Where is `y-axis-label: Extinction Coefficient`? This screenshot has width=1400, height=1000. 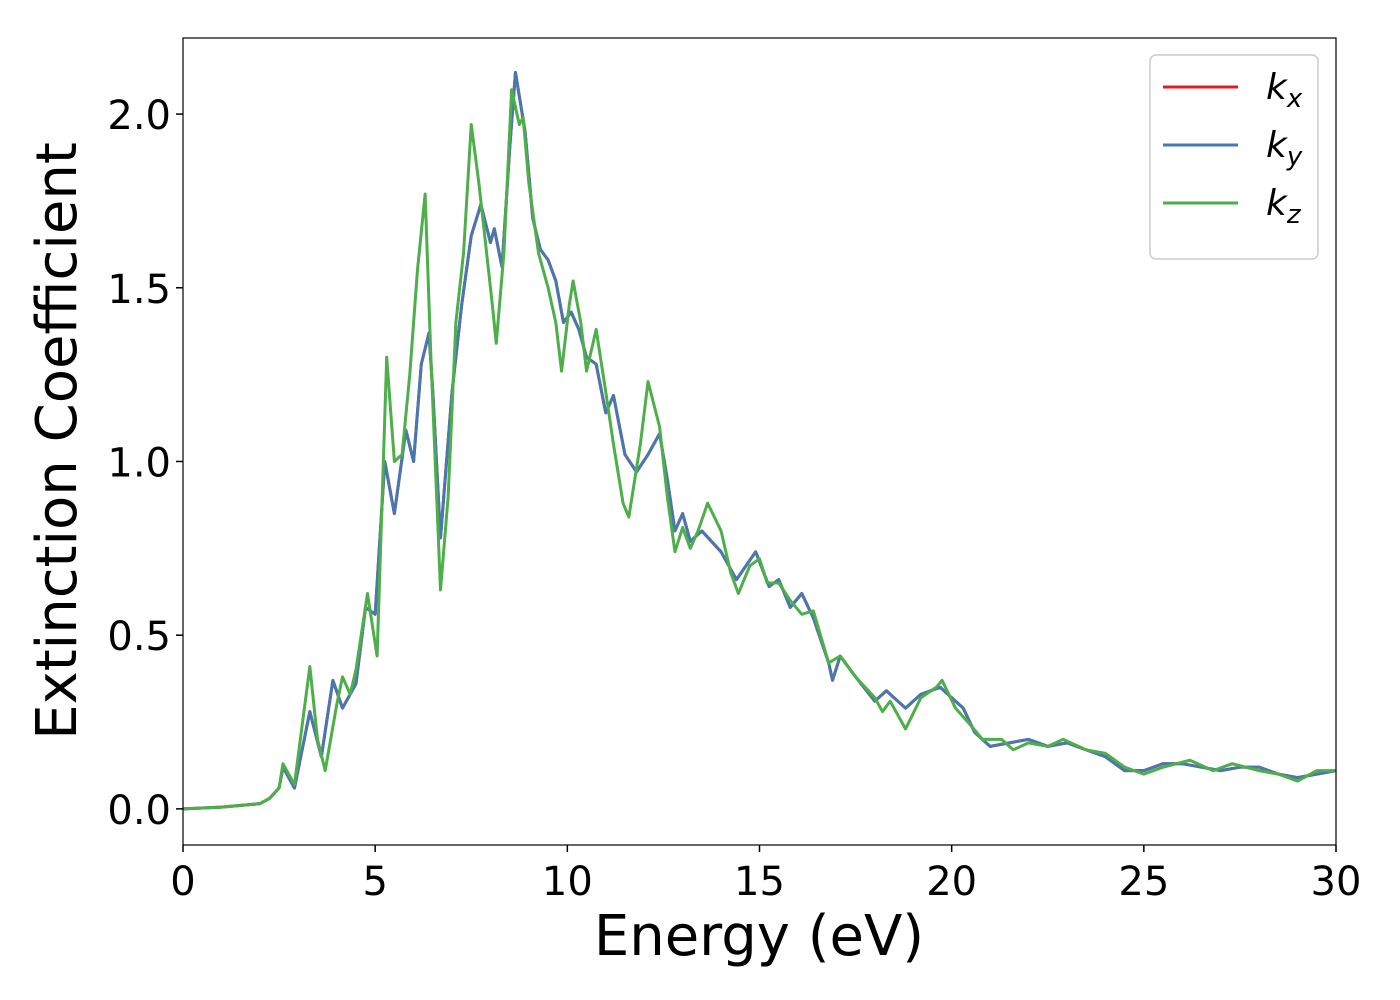
y-axis-label: Extinction Coefficient is located at coordinates (57, 441).